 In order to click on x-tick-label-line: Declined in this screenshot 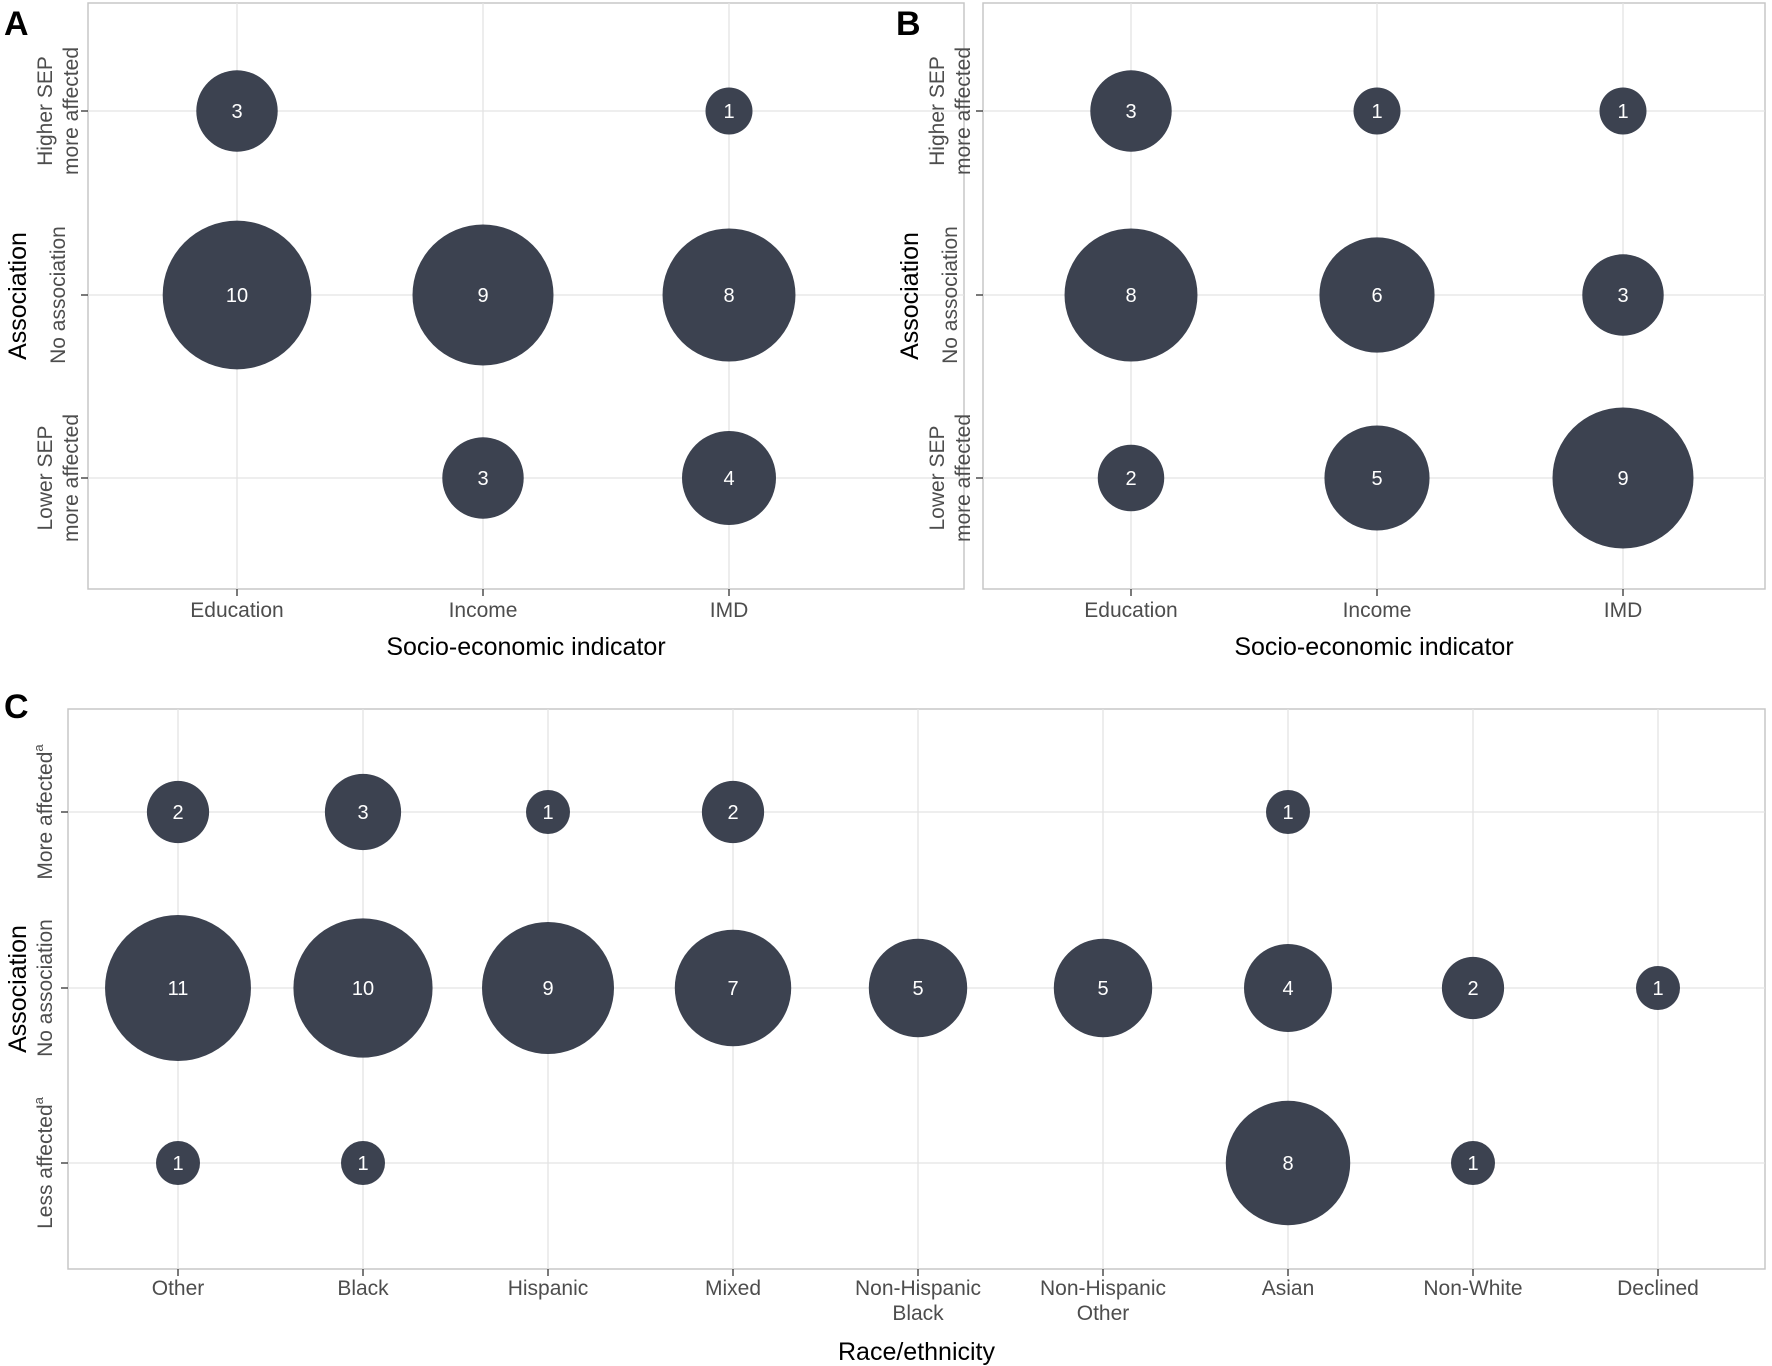, I will do `click(1658, 1288)`.